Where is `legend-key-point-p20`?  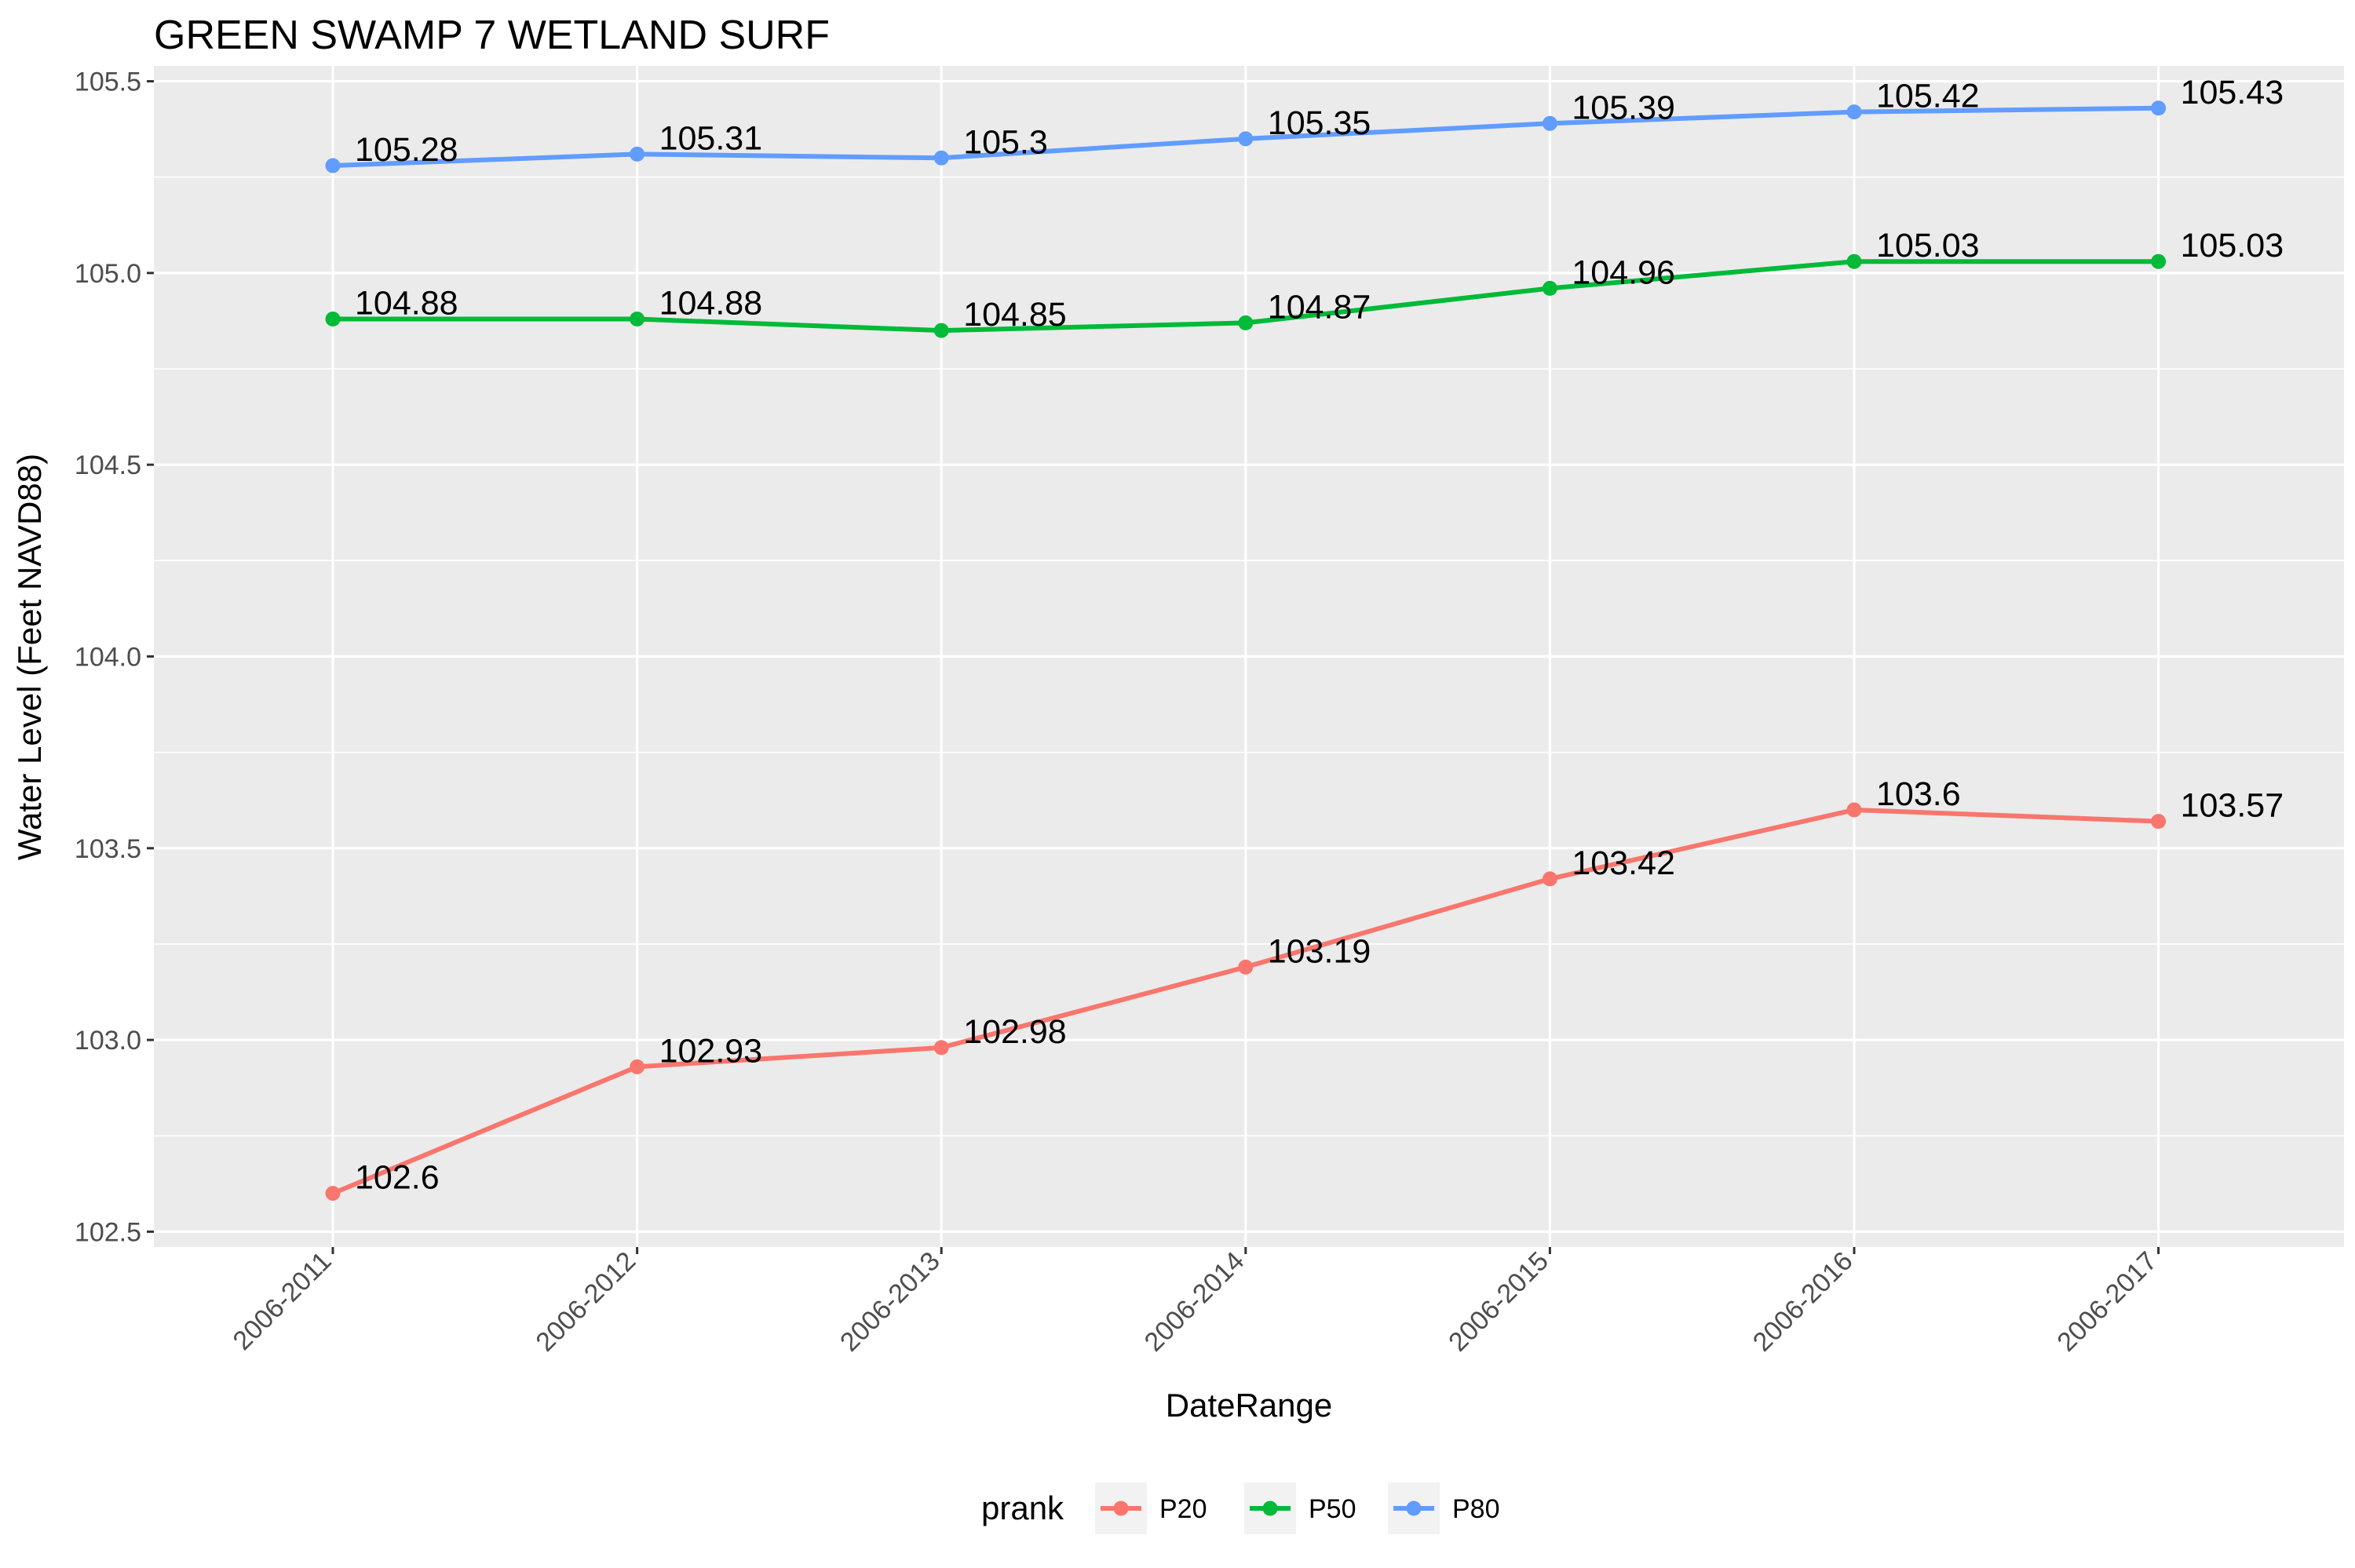
legend-key-point-p20 is located at coordinates (1121, 1508).